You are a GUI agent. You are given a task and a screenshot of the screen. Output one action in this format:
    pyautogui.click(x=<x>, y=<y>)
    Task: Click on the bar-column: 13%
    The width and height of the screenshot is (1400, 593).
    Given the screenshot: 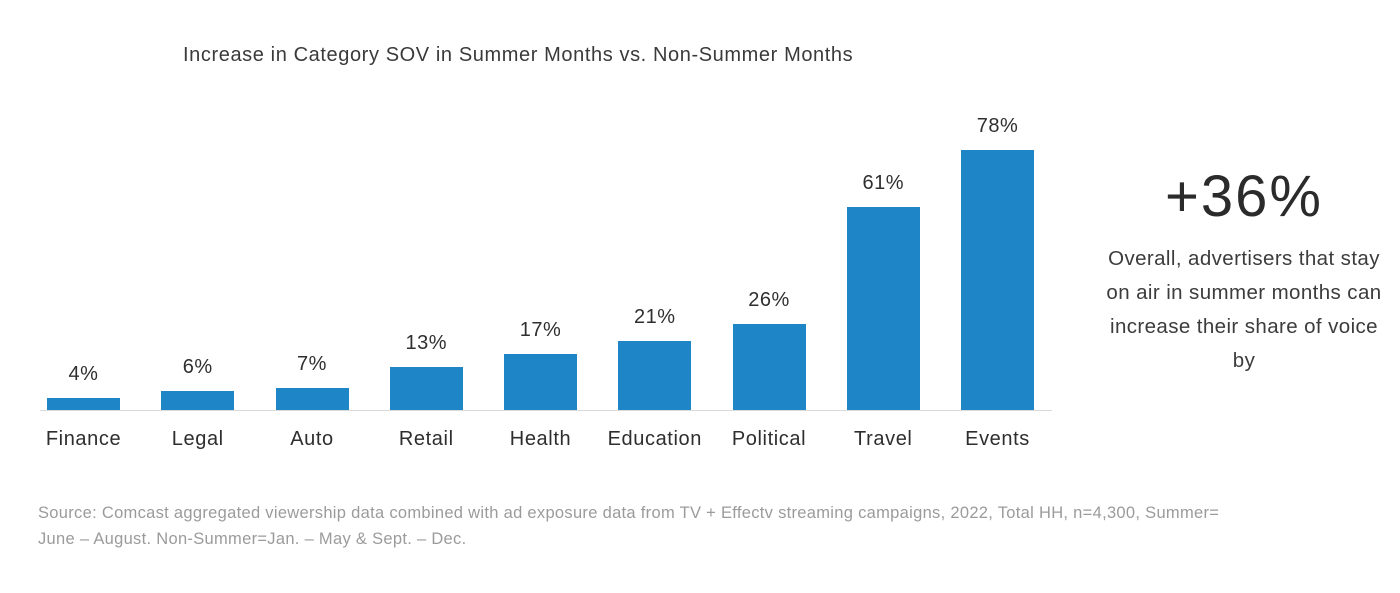 What is the action you would take?
    pyautogui.click(x=426, y=371)
    